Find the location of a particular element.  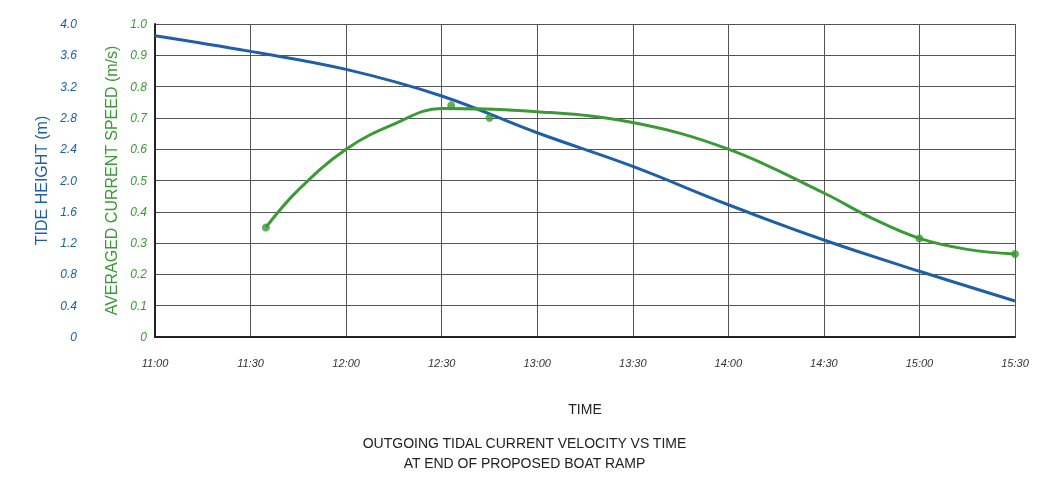

x-axis-title: TIME is located at coordinates (585, 409).